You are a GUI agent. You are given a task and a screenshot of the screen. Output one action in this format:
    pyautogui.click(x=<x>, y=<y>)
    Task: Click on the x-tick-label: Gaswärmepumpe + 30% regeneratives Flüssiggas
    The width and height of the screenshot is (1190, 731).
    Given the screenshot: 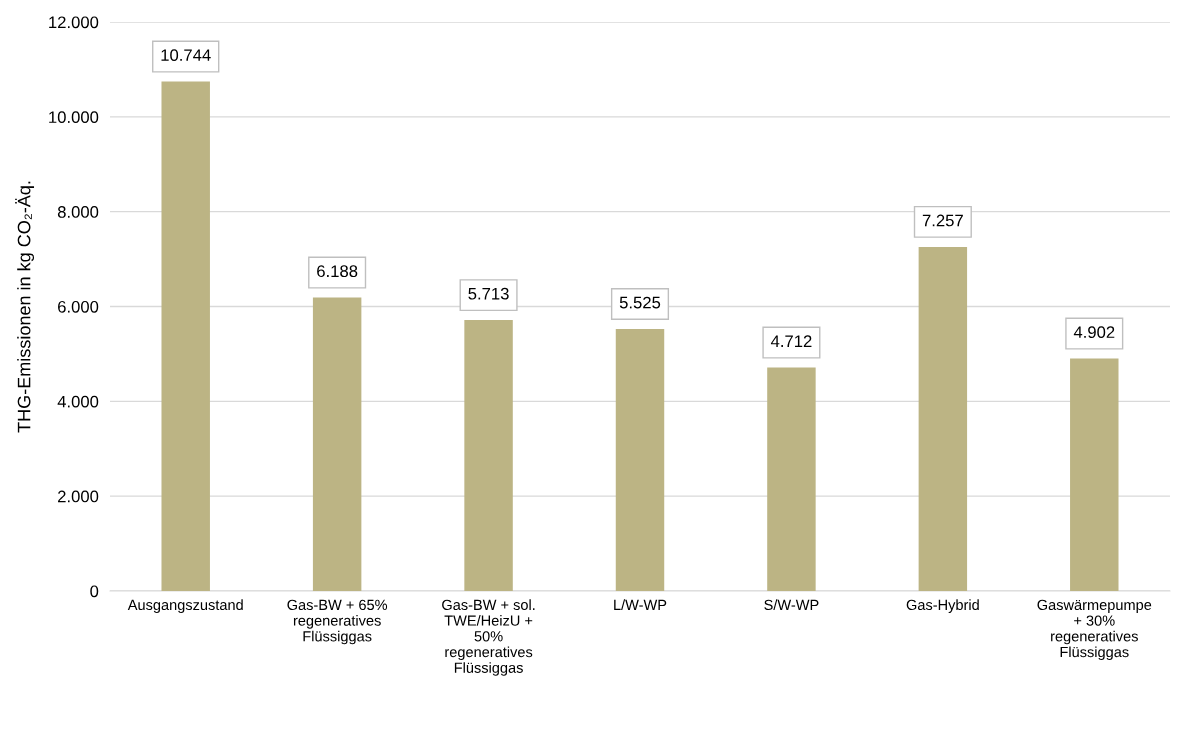 What is the action you would take?
    pyautogui.click(x=1094, y=630)
    